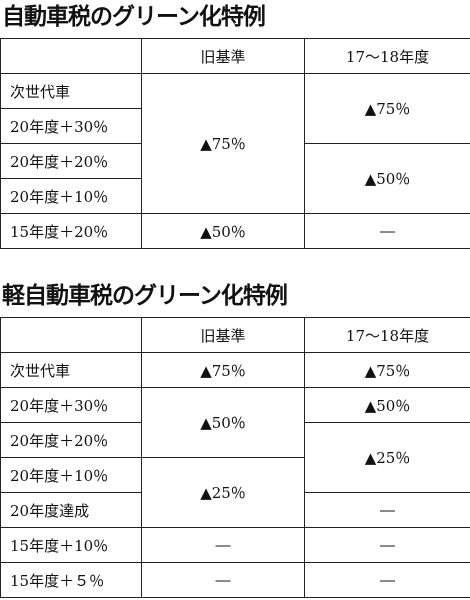  I want to click on table-row: 20年度＋30％ ▲50％ ▲50％, so click(235, 422).